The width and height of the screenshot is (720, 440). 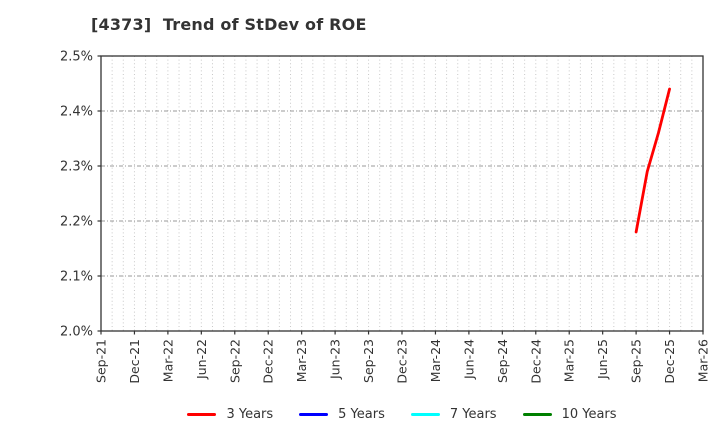 I want to click on y-tick-label: 2.3%, so click(x=76, y=167).